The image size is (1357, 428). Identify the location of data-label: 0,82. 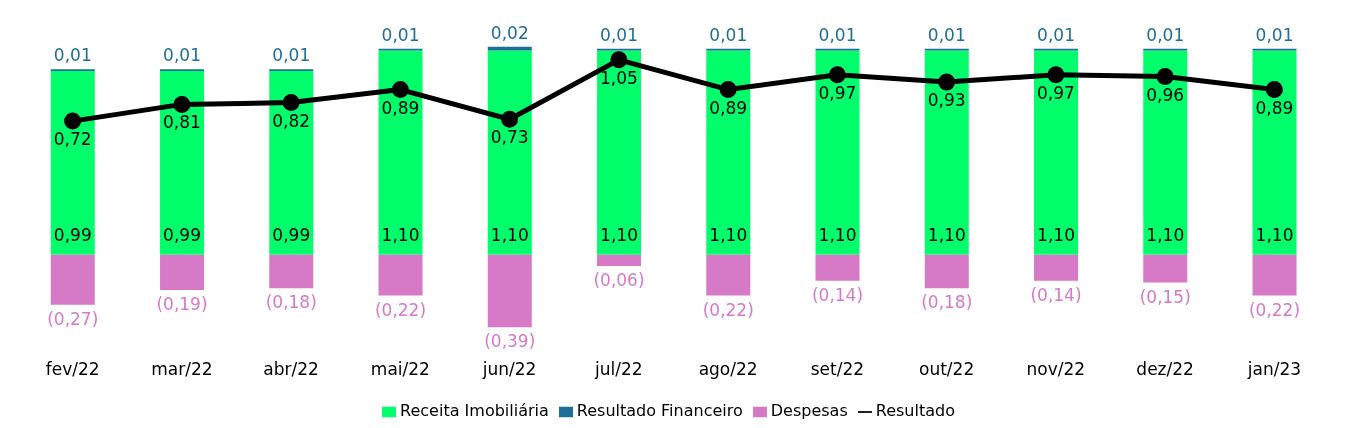
(291, 120).